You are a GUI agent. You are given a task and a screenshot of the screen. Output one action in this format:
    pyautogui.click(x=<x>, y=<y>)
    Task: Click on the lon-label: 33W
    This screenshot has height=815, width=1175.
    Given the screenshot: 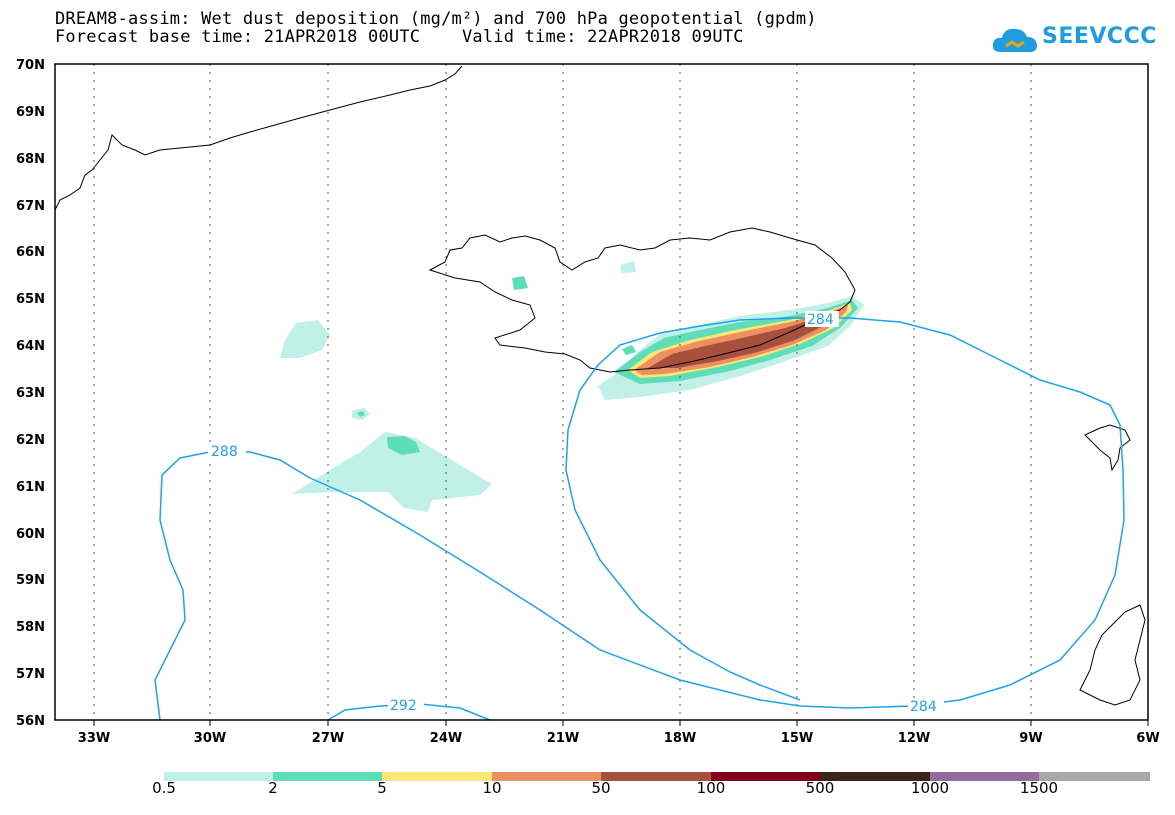 What is the action you would take?
    pyautogui.click(x=94, y=738)
    